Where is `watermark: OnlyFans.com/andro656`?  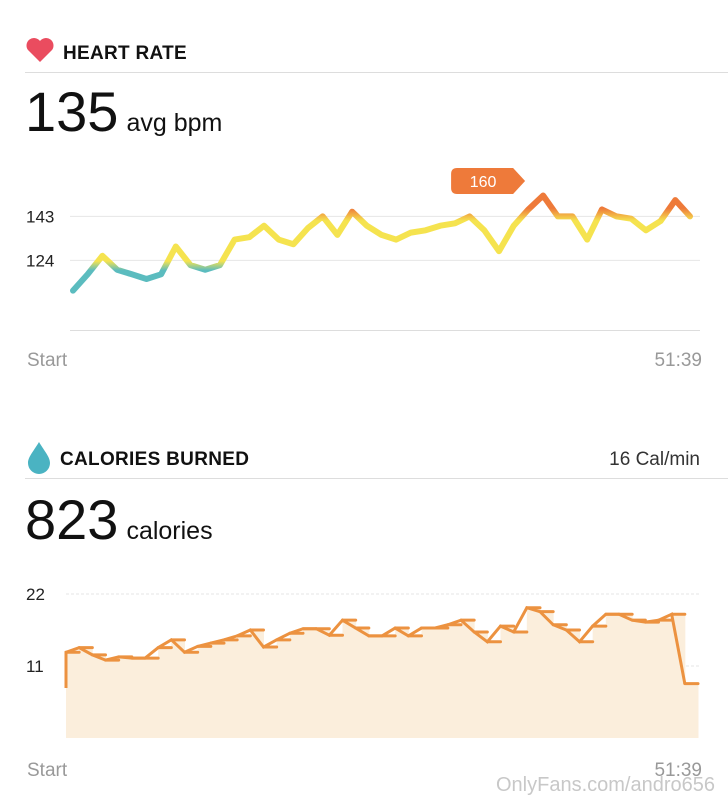
watermark: OnlyFans.com/andro656 is located at coordinates (605, 785).